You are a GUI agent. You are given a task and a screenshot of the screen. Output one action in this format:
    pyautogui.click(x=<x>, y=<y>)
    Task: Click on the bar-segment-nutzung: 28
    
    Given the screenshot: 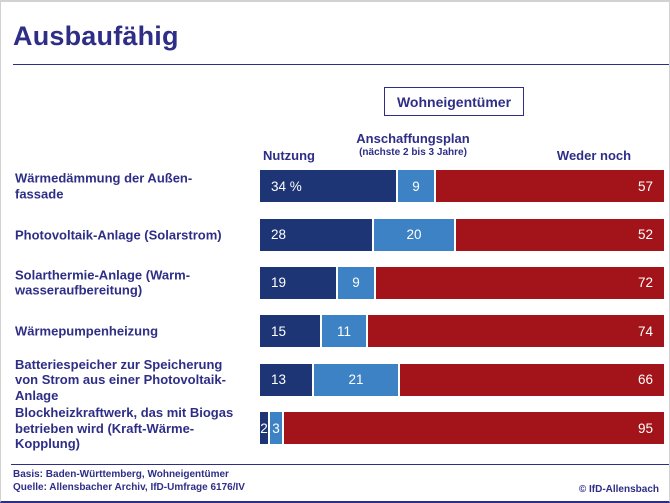 What is the action you would take?
    pyautogui.click(x=316, y=234)
    